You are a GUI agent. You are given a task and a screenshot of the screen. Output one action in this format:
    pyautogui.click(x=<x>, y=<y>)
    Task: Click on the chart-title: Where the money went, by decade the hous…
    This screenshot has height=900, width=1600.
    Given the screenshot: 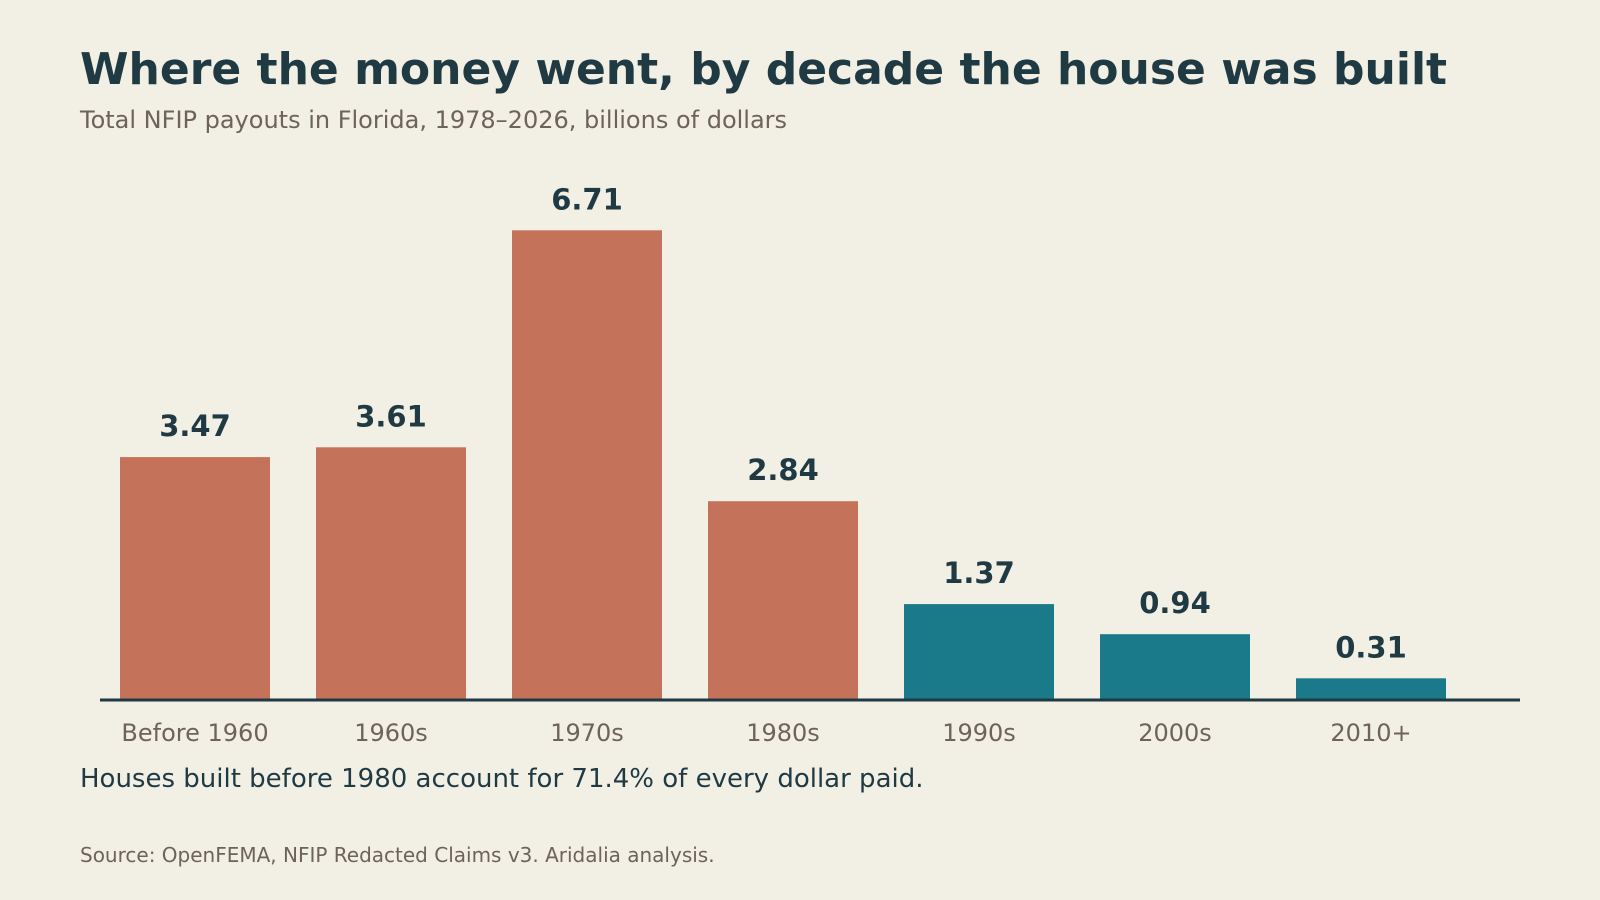 What is the action you would take?
    pyautogui.click(x=764, y=69)
    